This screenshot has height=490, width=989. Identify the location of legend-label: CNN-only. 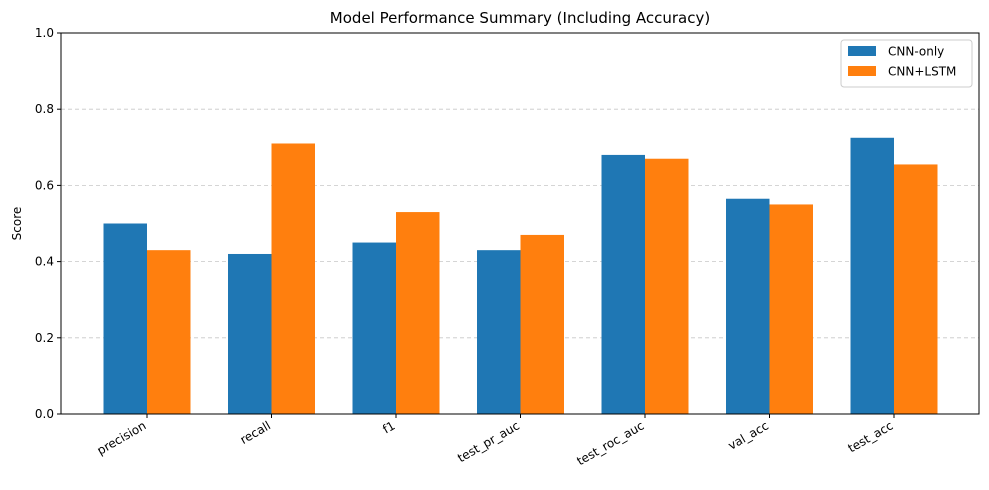
(916, 52).